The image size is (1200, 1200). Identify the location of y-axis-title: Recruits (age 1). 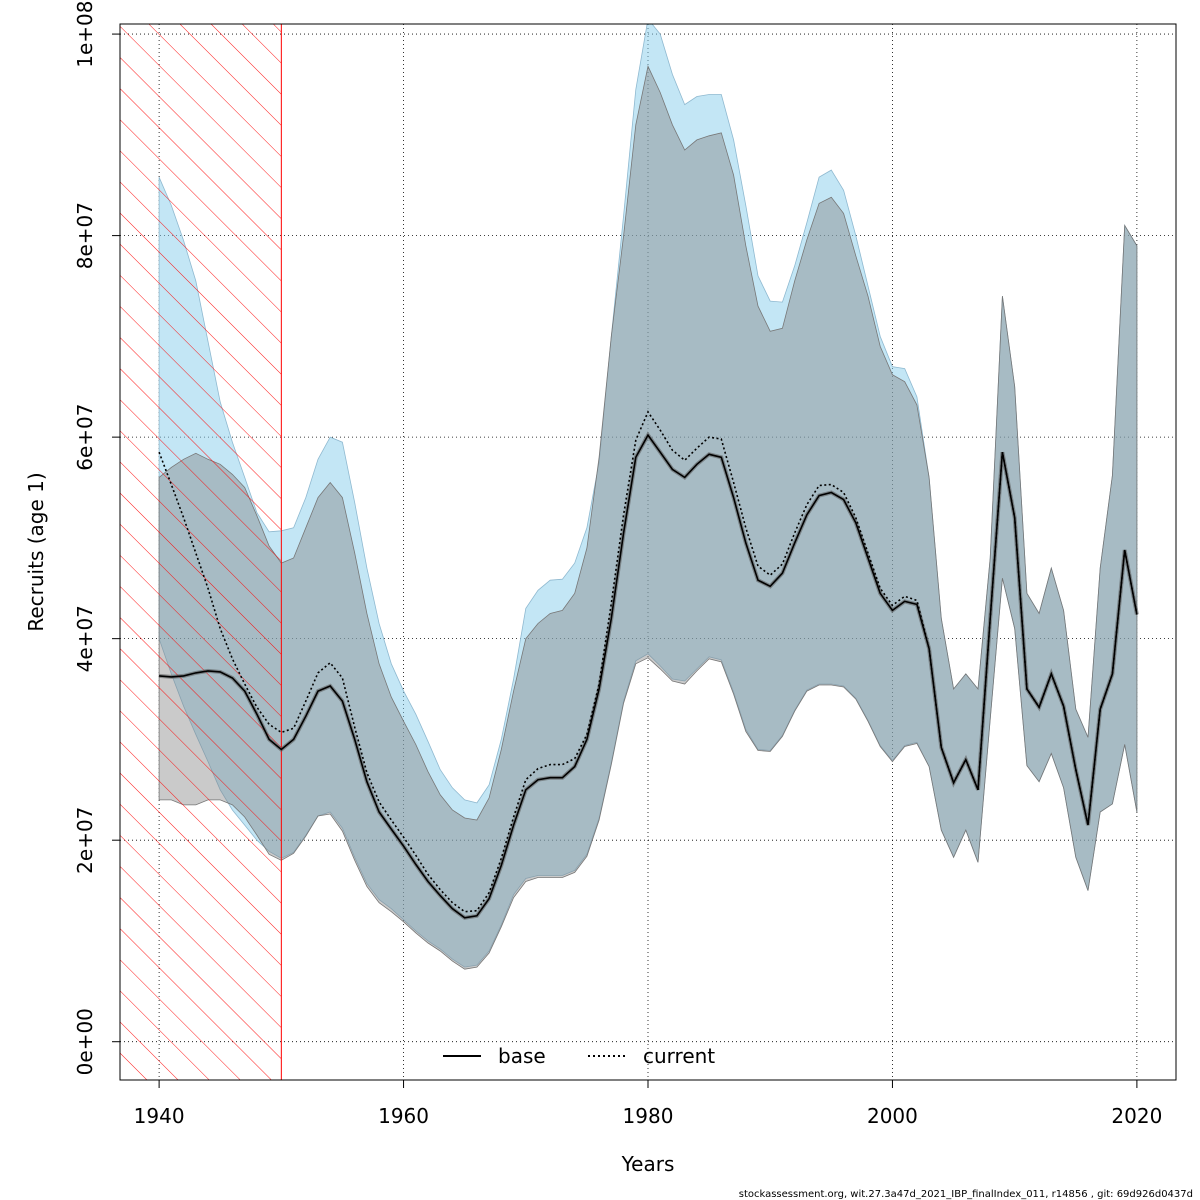
(36, 551).